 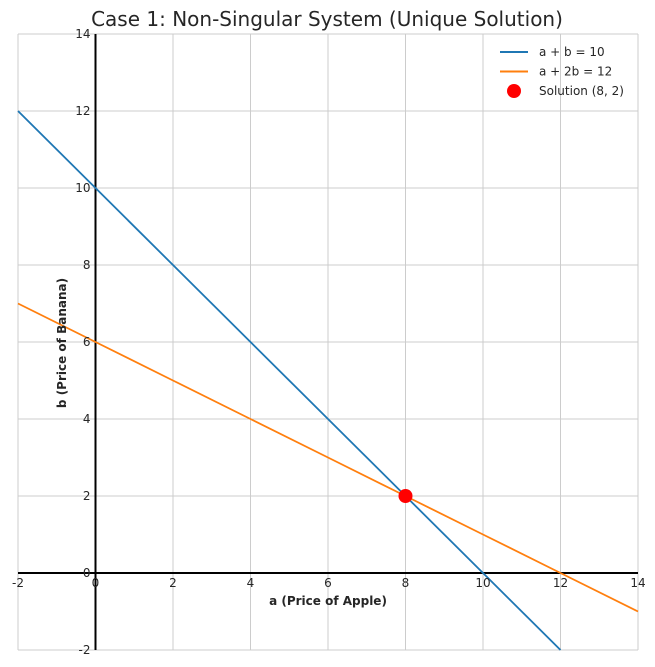 I want to click on legend-label: a + b = 10, so click(x=572, y=52).